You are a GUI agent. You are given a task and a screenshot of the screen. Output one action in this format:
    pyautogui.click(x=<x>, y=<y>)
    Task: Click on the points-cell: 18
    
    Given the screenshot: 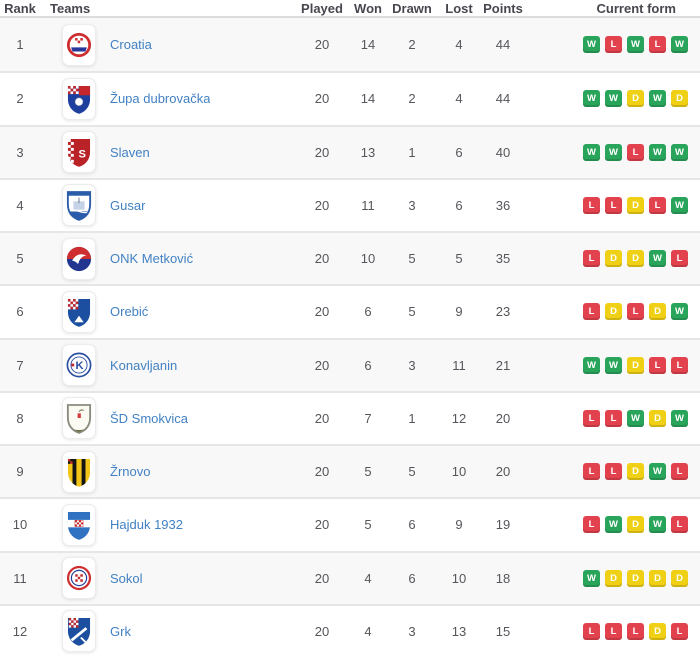 What is the action you would take?
    pyautogui.click(x=503, y=578)
    